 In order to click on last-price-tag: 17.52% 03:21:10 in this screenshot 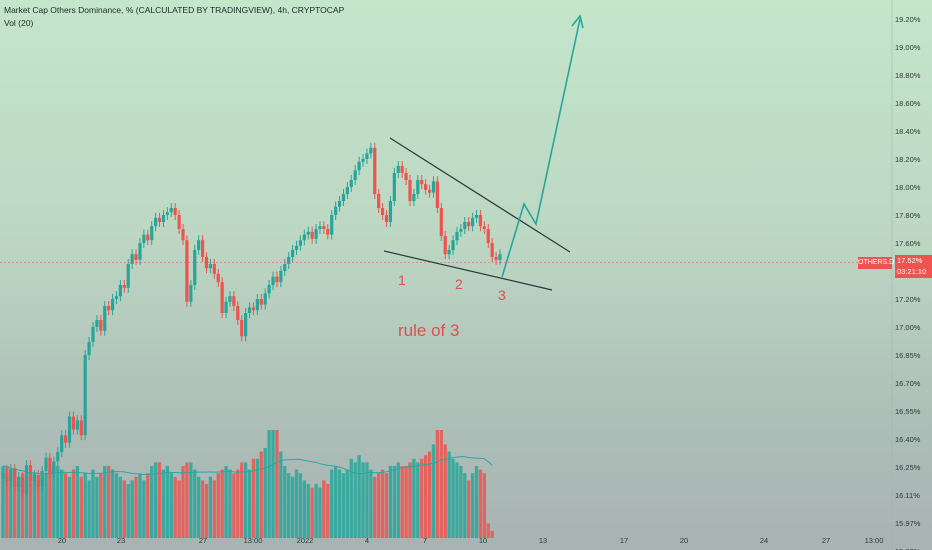, I will do `click(913, 266)`.